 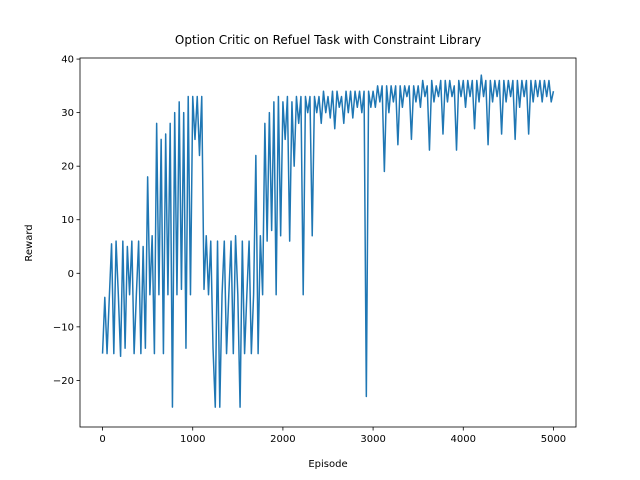 I want to click on y-tick-label: 20, so click(x=67, y=167).